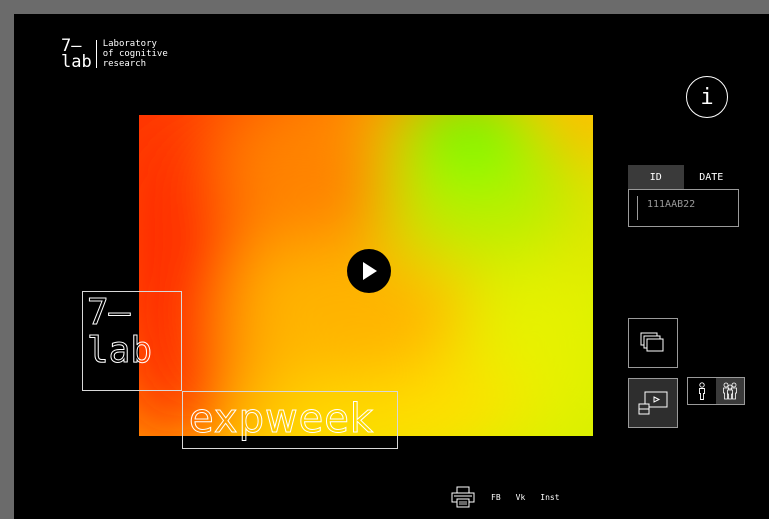  What do you see at coordinates (76, 62) in the screenshot?
I see `logo-mark-line2: lab` at bounding box center [76, 62].